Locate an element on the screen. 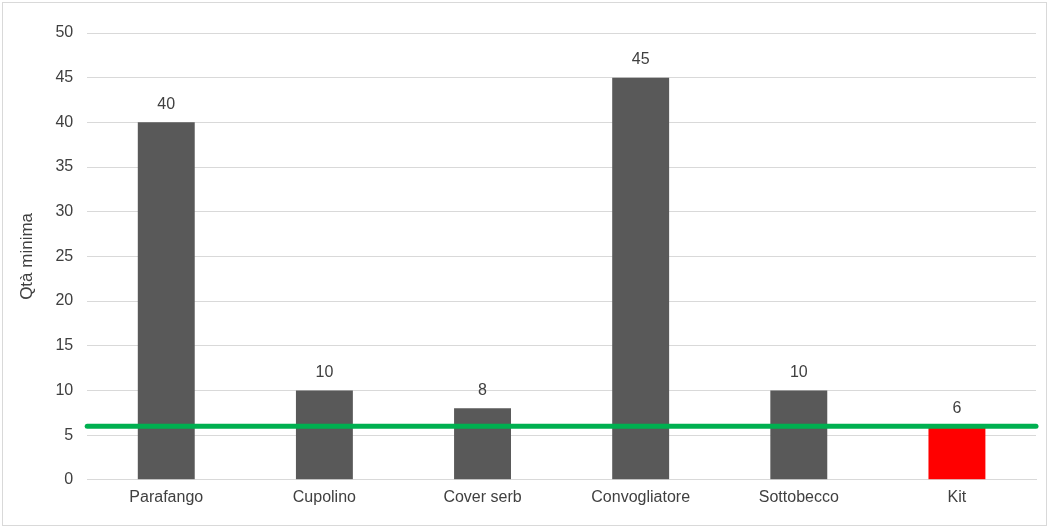 The width and height of the screenshot is (1051, 530). x-tick-label: Parafango is located at coordinates (166, 496).